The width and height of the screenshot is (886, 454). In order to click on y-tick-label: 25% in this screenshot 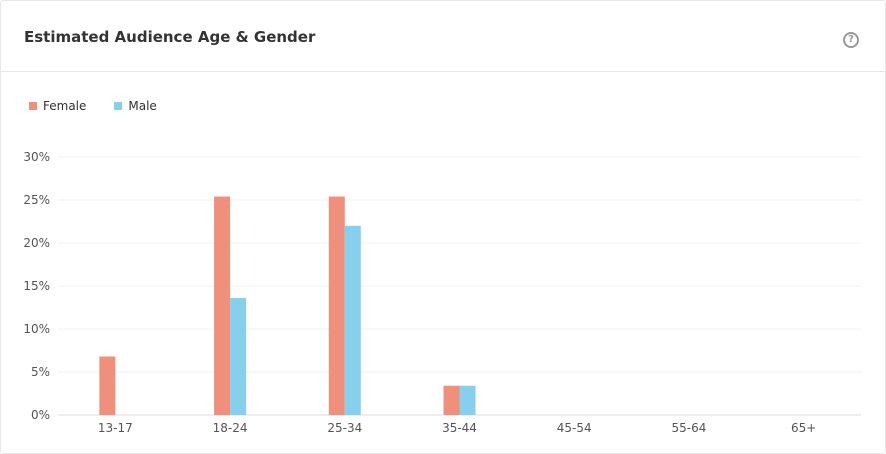, I will do `click(36, 200)`.